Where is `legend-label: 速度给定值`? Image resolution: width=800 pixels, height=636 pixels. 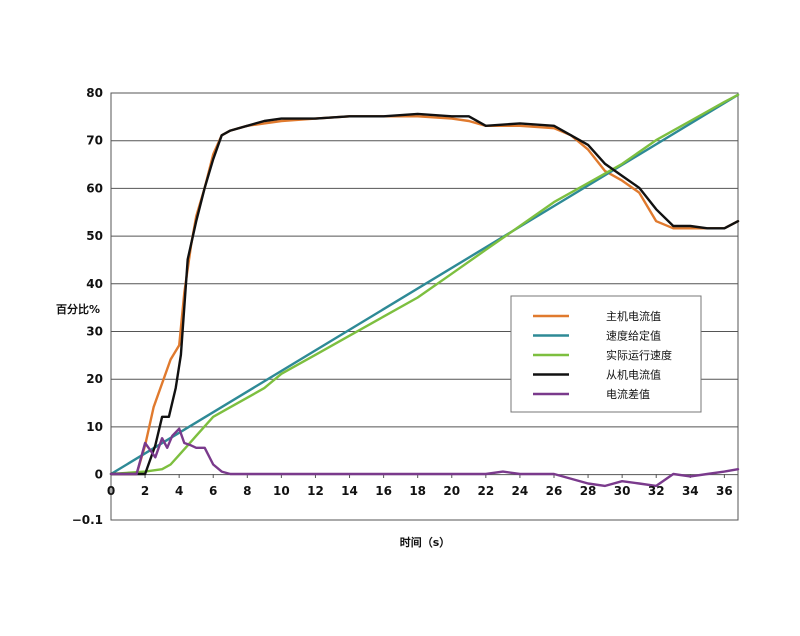
legend-label: 速度给定值 is located at coordinates (633, 336).